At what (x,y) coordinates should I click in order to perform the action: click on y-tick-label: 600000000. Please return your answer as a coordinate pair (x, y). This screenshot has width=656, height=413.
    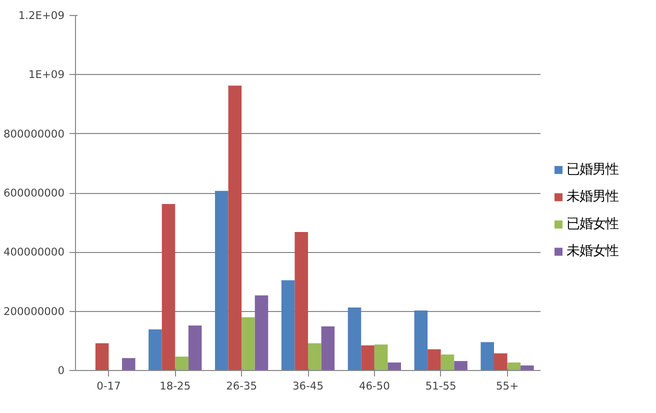
    Looking at the image, I should click on (34, 193).